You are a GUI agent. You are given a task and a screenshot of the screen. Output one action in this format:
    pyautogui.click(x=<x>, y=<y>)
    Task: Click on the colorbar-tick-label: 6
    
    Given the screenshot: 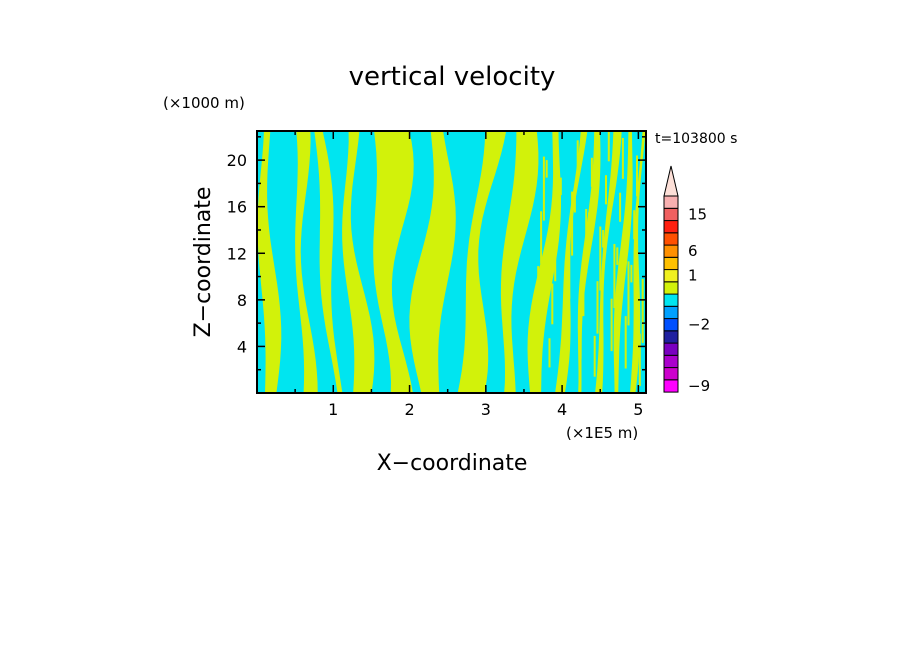 What is the action you would take?
    pyautogui.click(x=693, y=251)
    